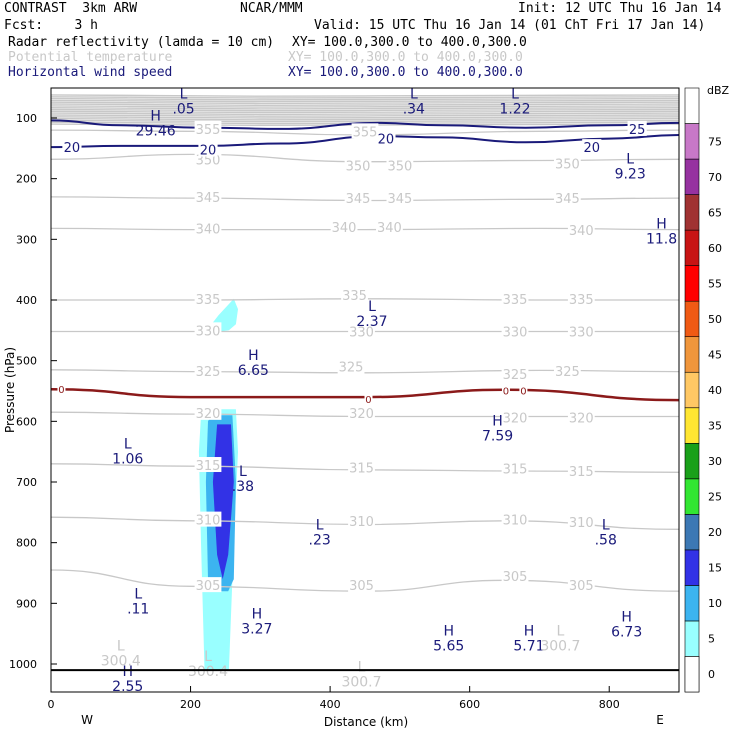 The image size is (740, 740). I want to click on colorbar-label: 50, so click(715, 319).